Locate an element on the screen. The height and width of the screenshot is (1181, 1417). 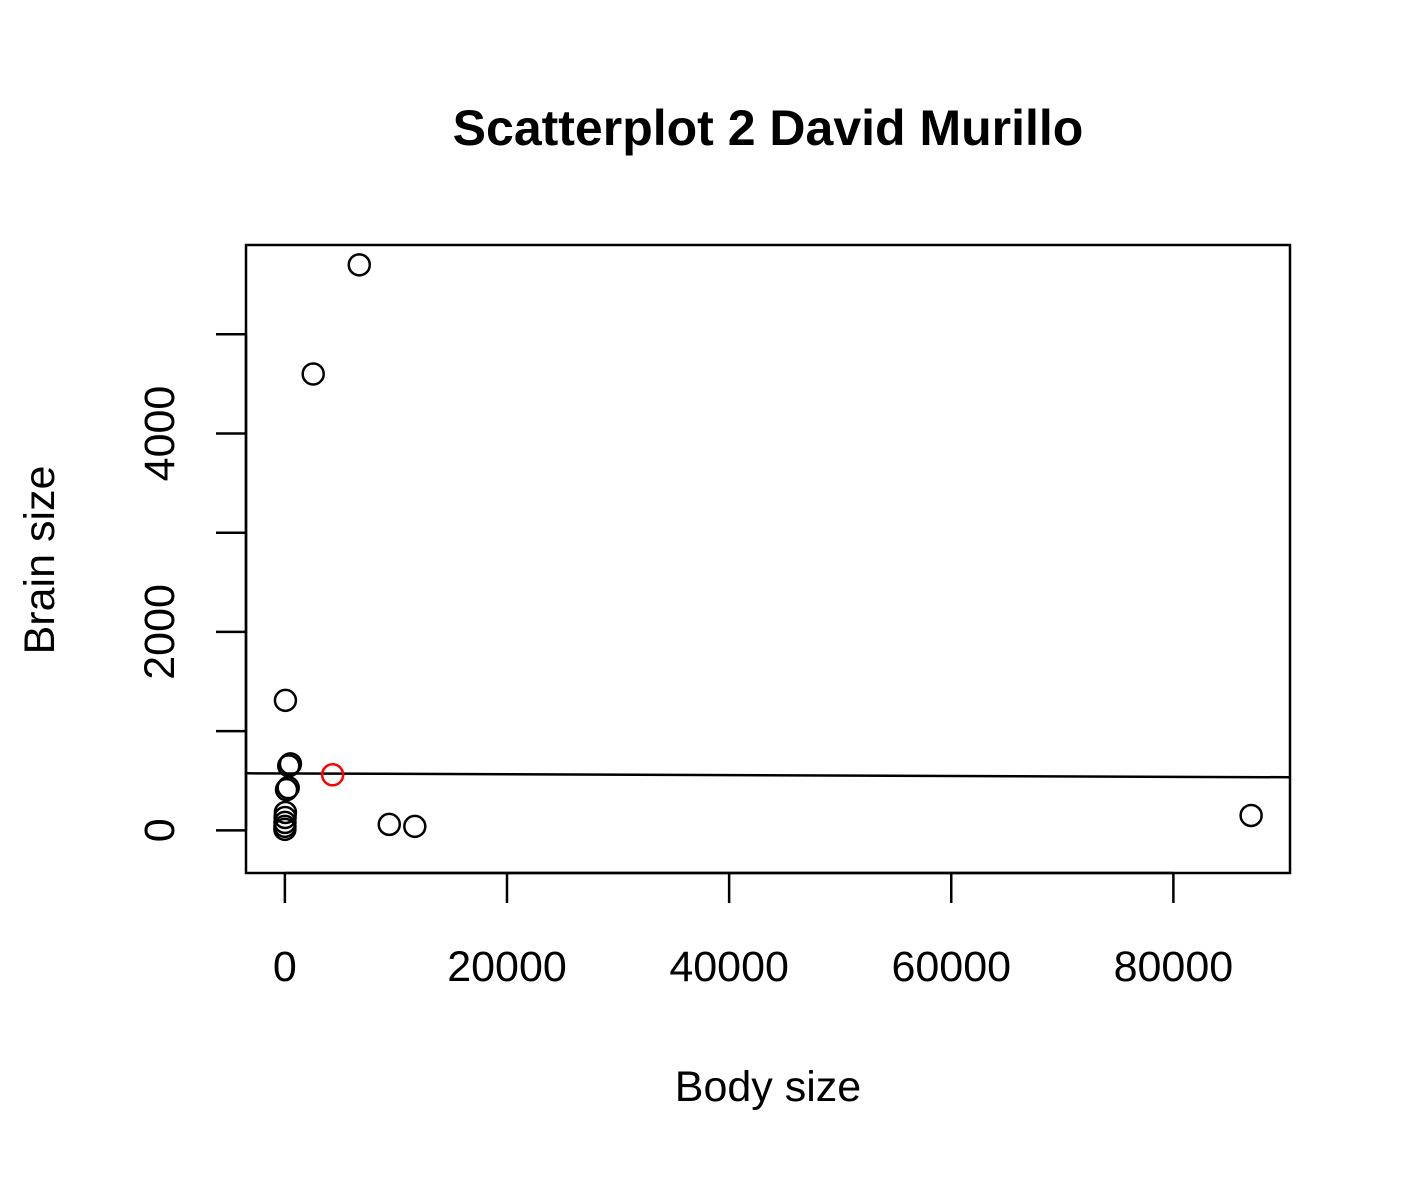
x-tick-label: 20000 is located at coordinates (507, 967).